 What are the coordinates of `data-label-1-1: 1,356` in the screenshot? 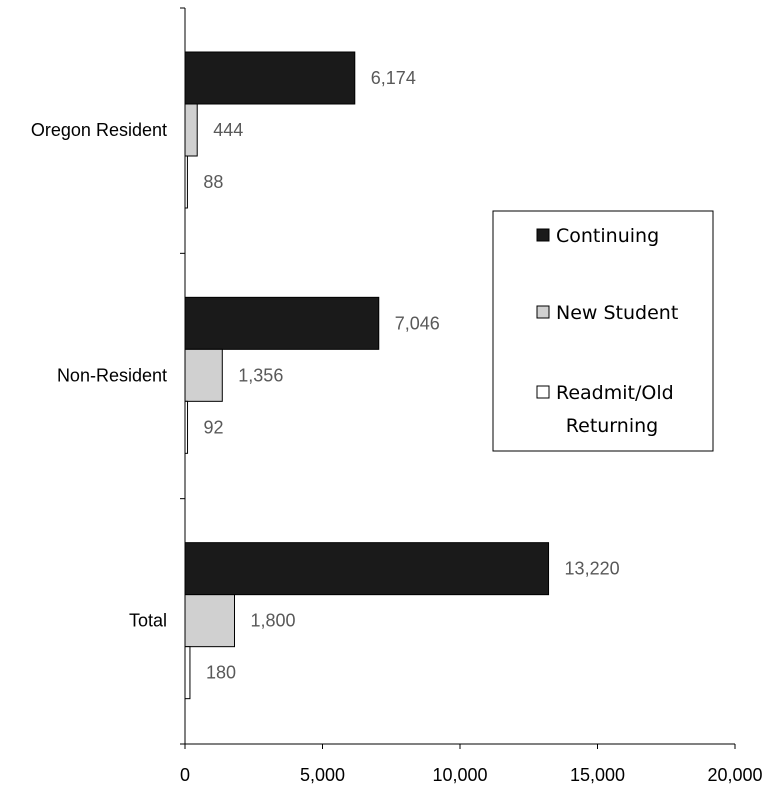 It's located at (260, 375).